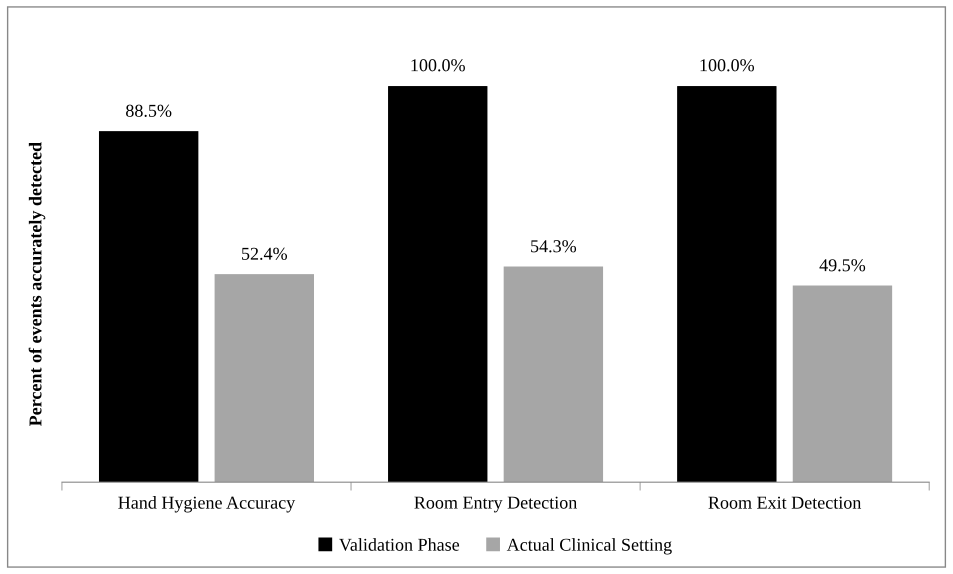 This screenshot has height=574, width=953. I want to click on data-label: 54.3%, so click(553, 246).